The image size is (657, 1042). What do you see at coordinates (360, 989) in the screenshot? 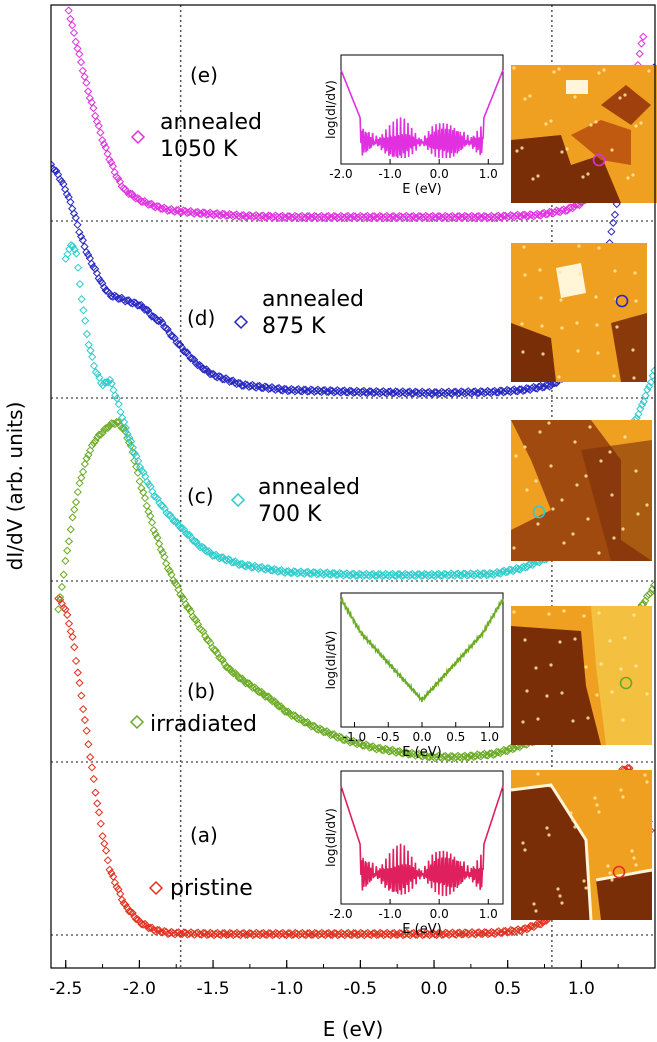
I see `x-tick-label: -0.5` at bounding box center [360, 989].